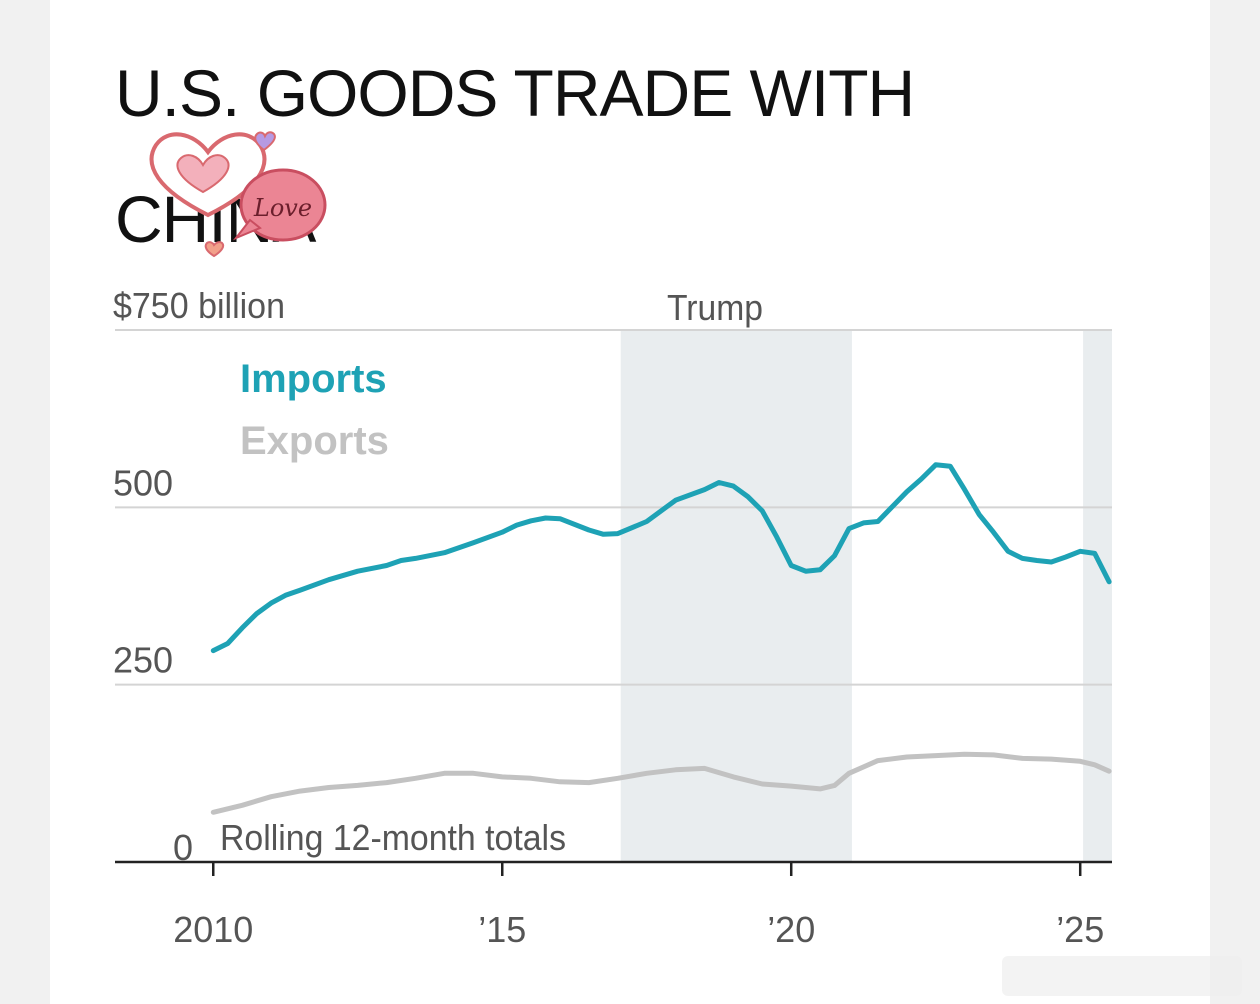 The height and width of the screenshot is (1004, 1260). Describe the element at coordinates (1080, 929) in the screenshot. I see `x-tick-label-2025: ’25` at that location.